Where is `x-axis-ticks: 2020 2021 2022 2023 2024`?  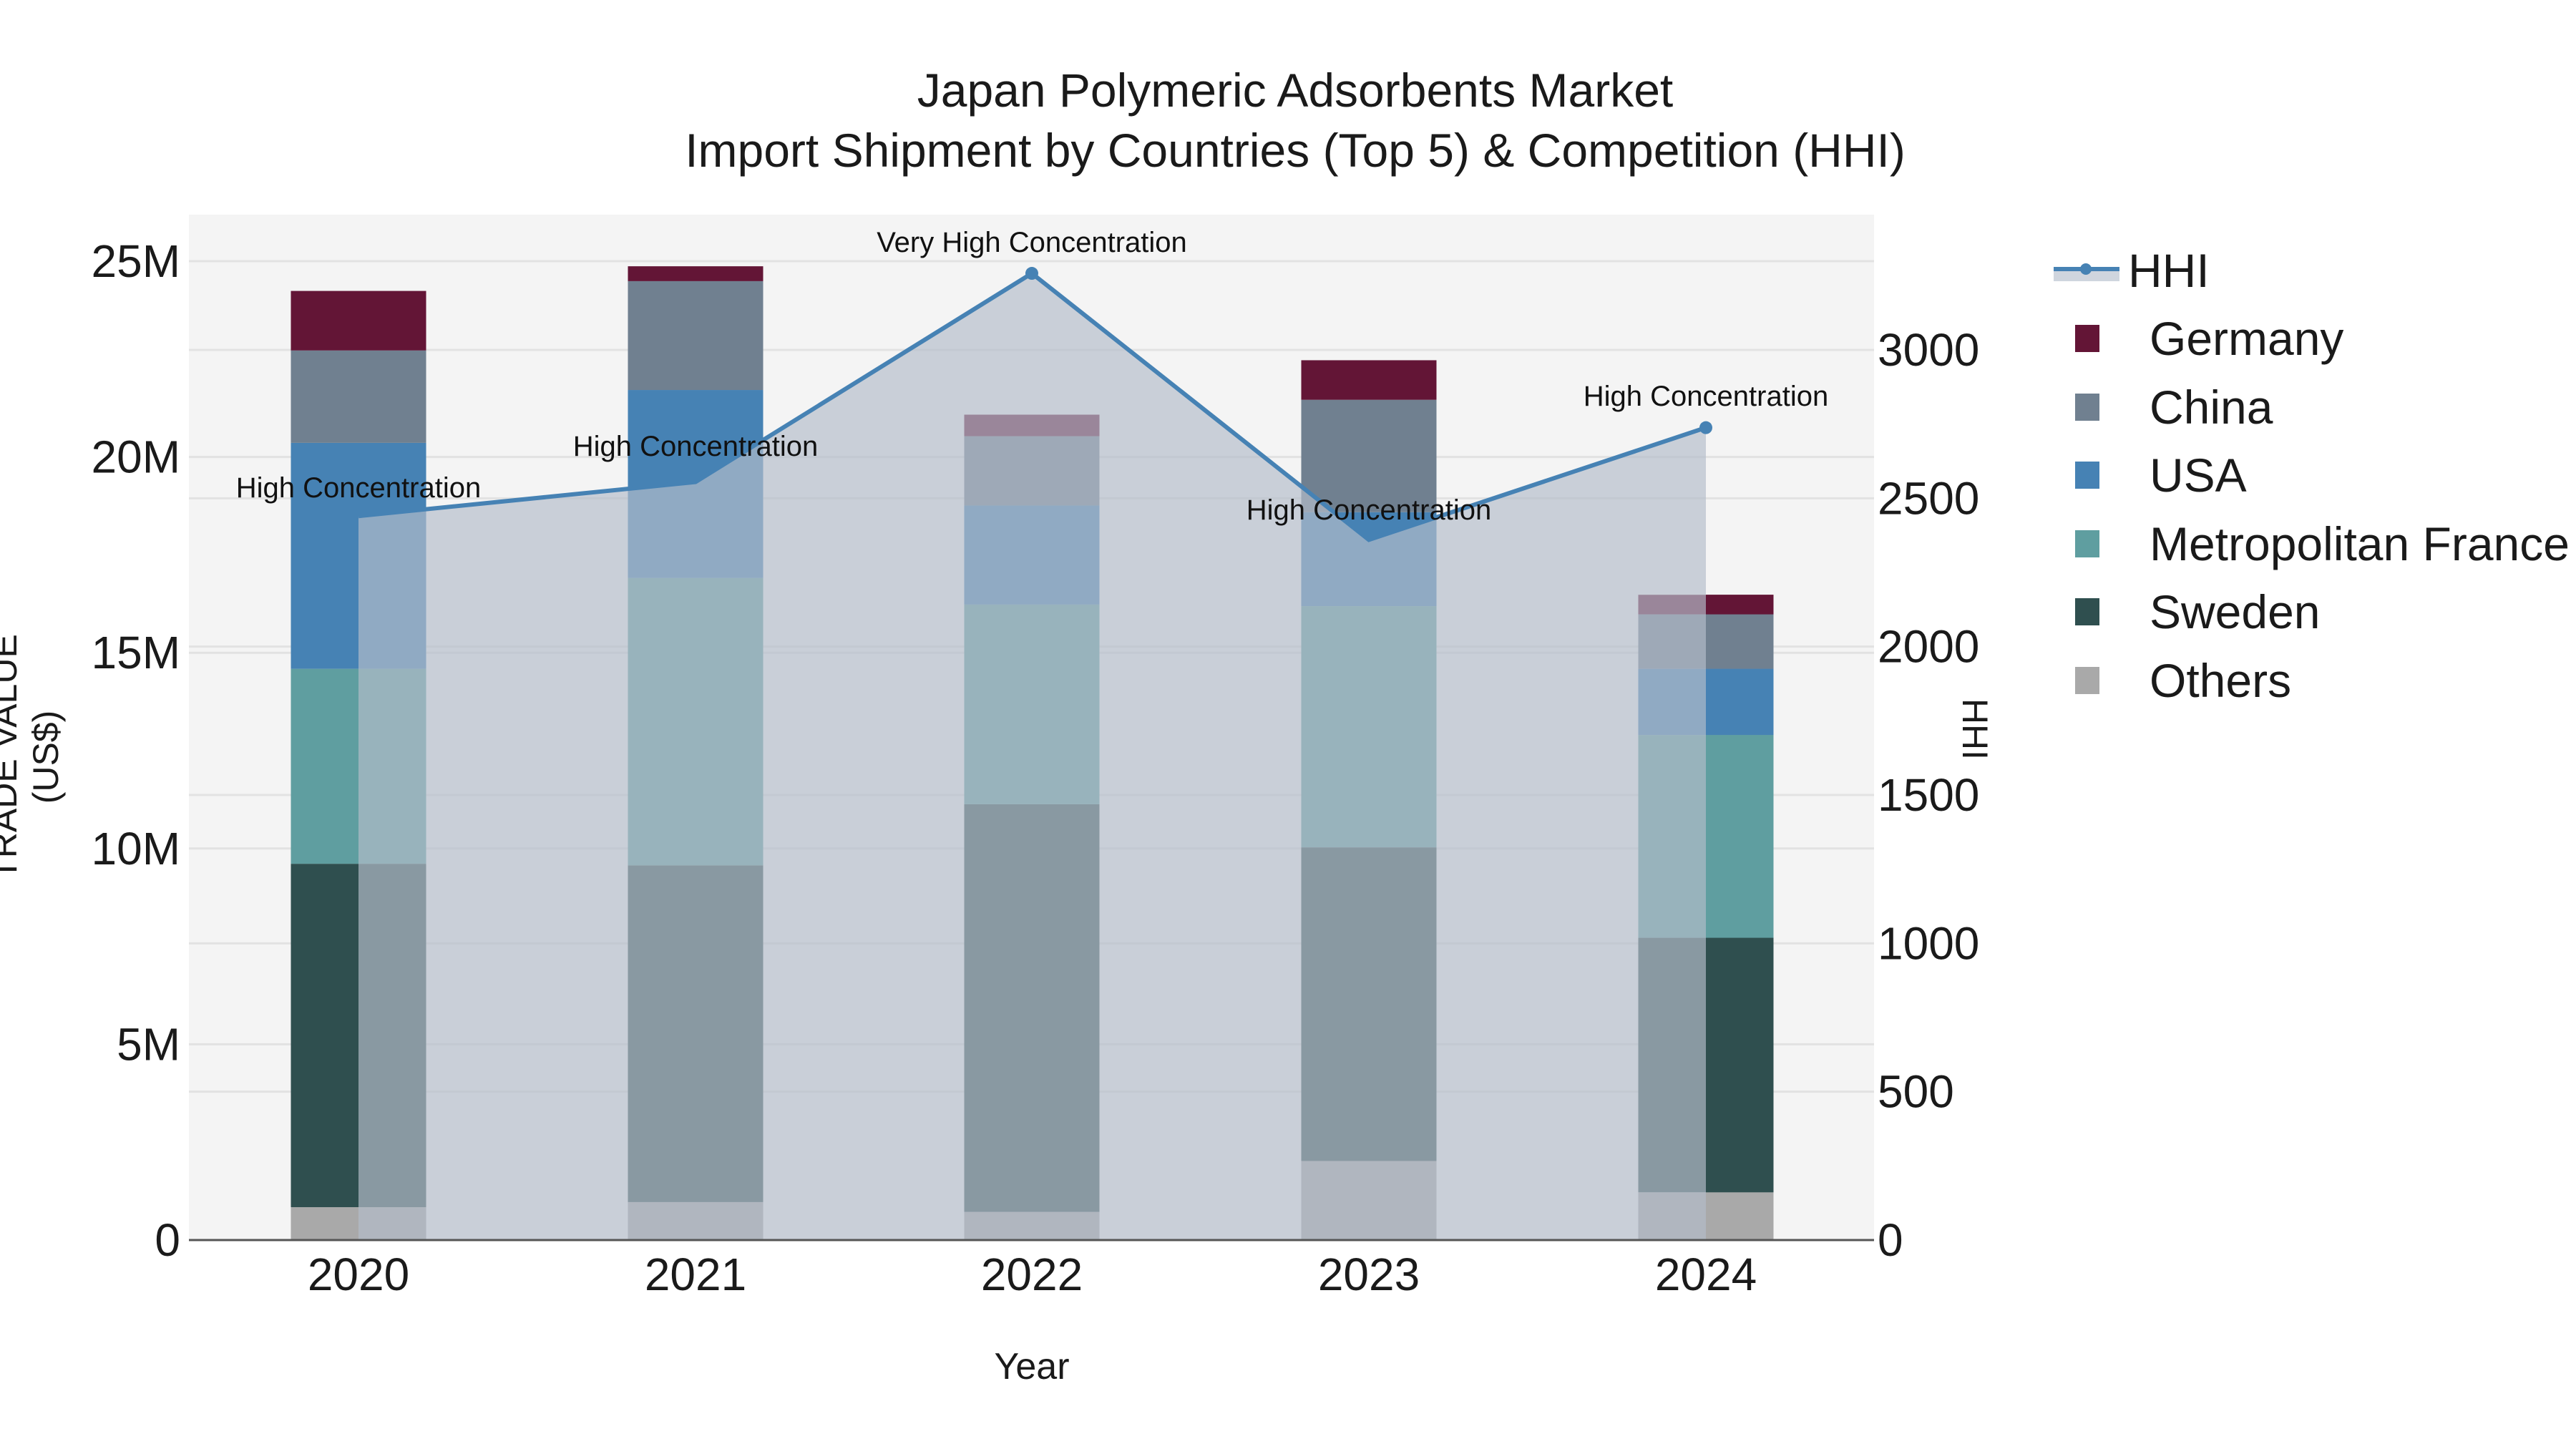 x-axis-ticks: 2020 2021 2022 2023 2024 is located at coordinates (1032, 1274).